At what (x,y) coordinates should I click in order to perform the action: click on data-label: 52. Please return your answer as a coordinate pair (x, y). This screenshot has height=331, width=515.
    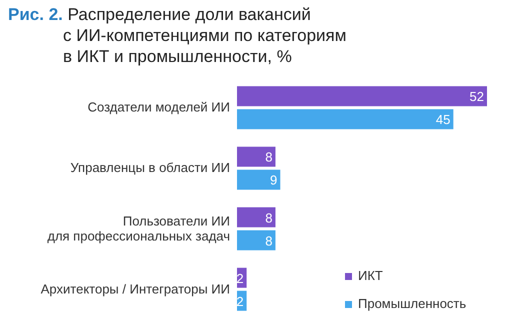
    Looking at the image, I should click on (477, 96).